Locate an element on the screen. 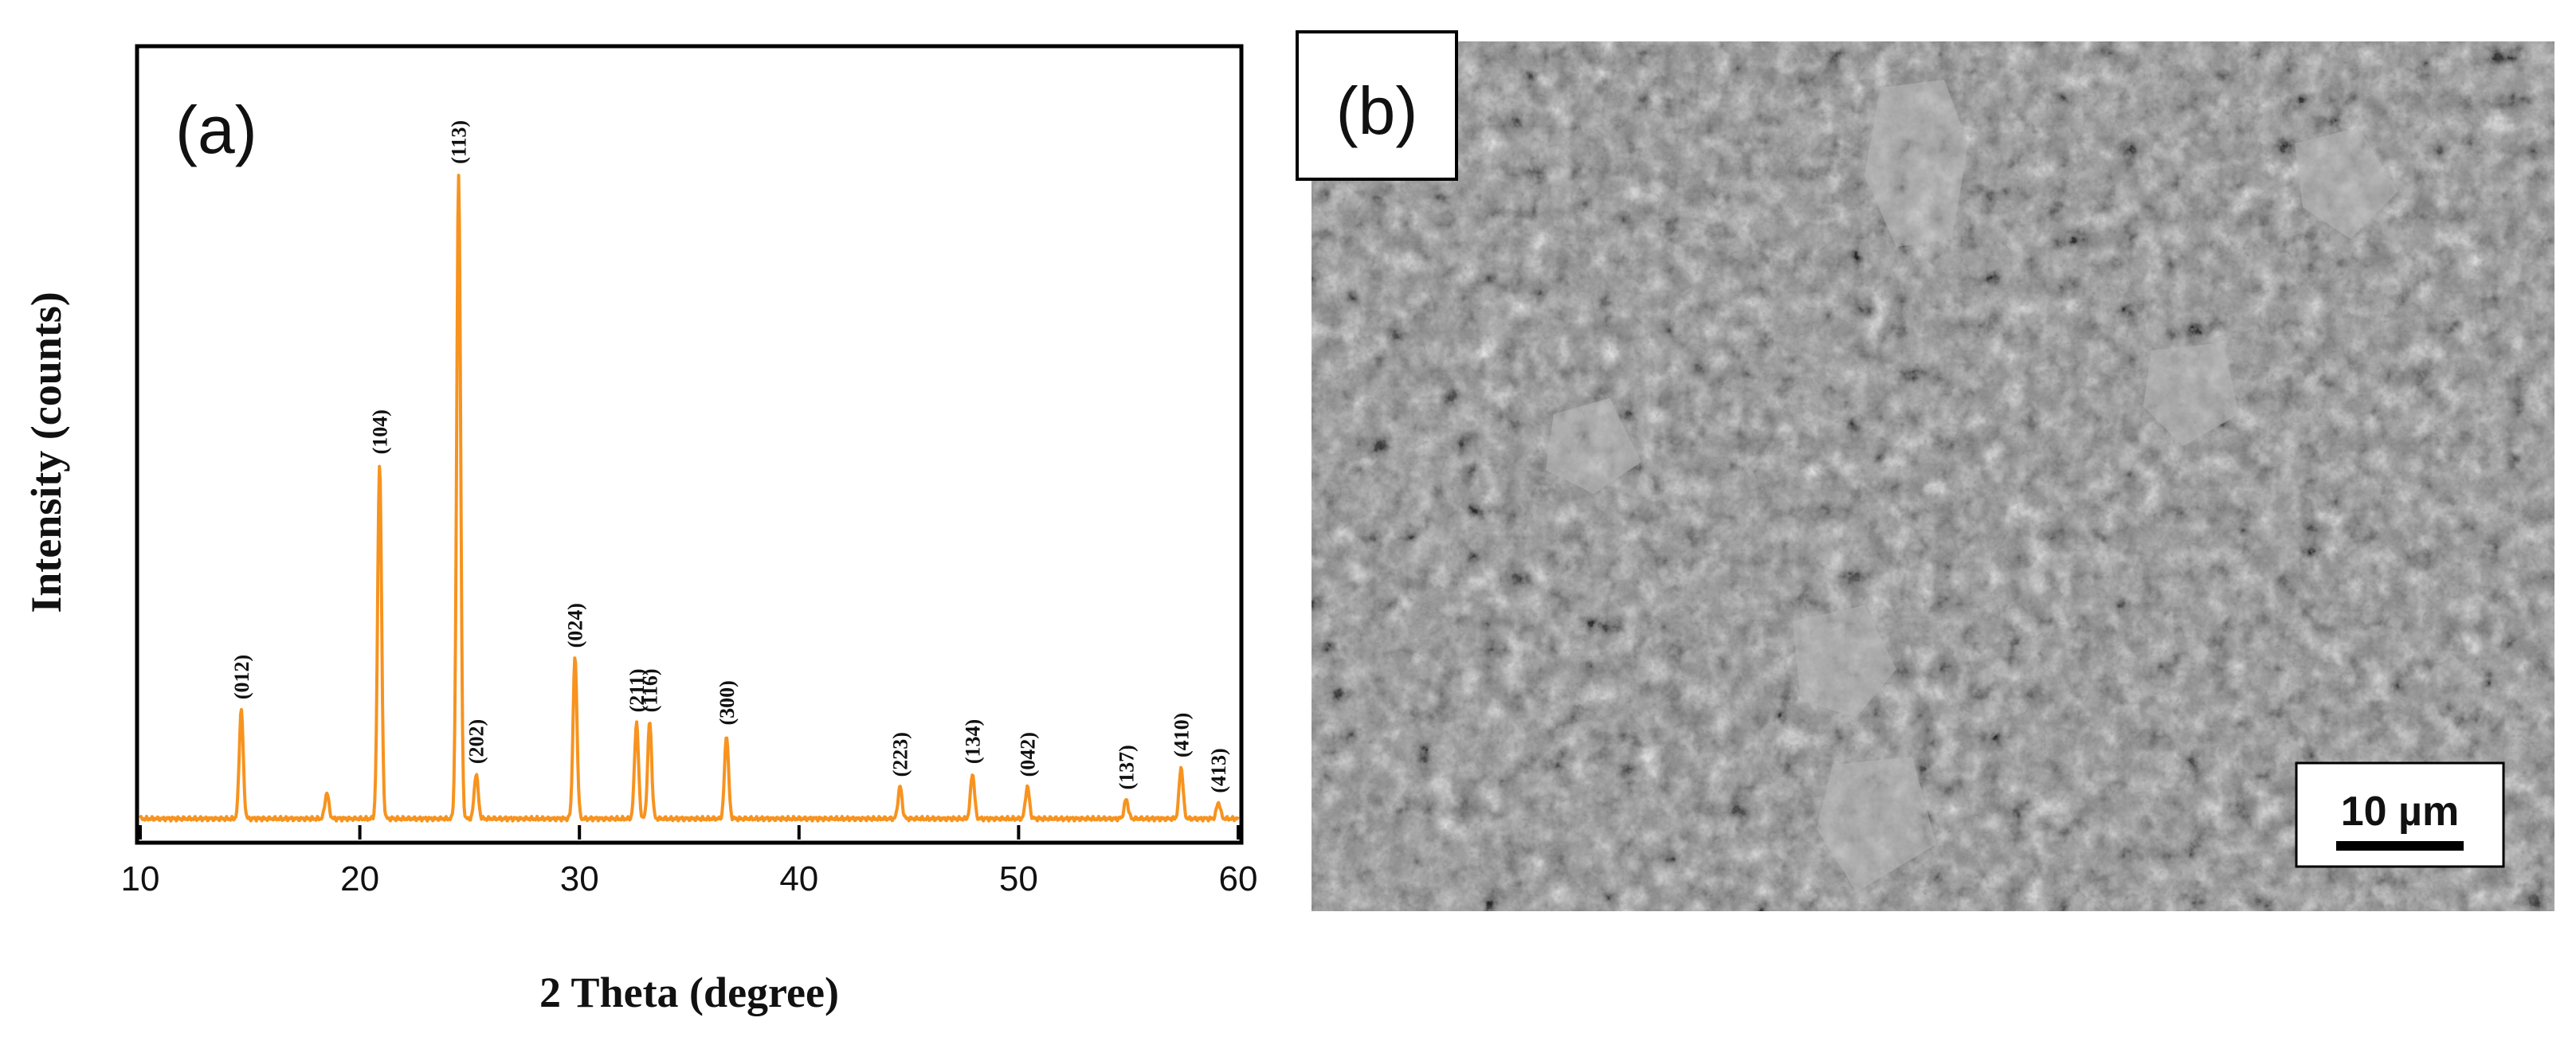 The width and height of the screenshot is (2576, 1045). peak-label: (113) is located at coordinates (460, 142).